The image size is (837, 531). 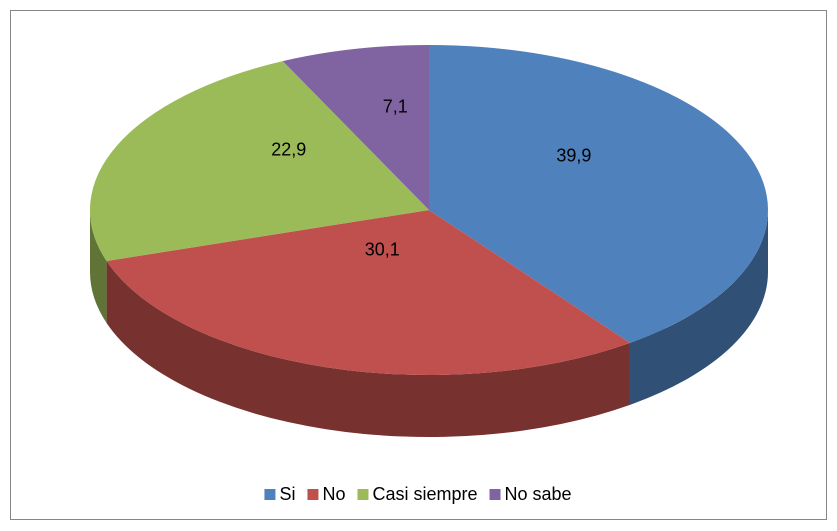 What do you see at coordinates (355, 127) in the screenshot?
I see `slice` at bounding box center [355, 127].